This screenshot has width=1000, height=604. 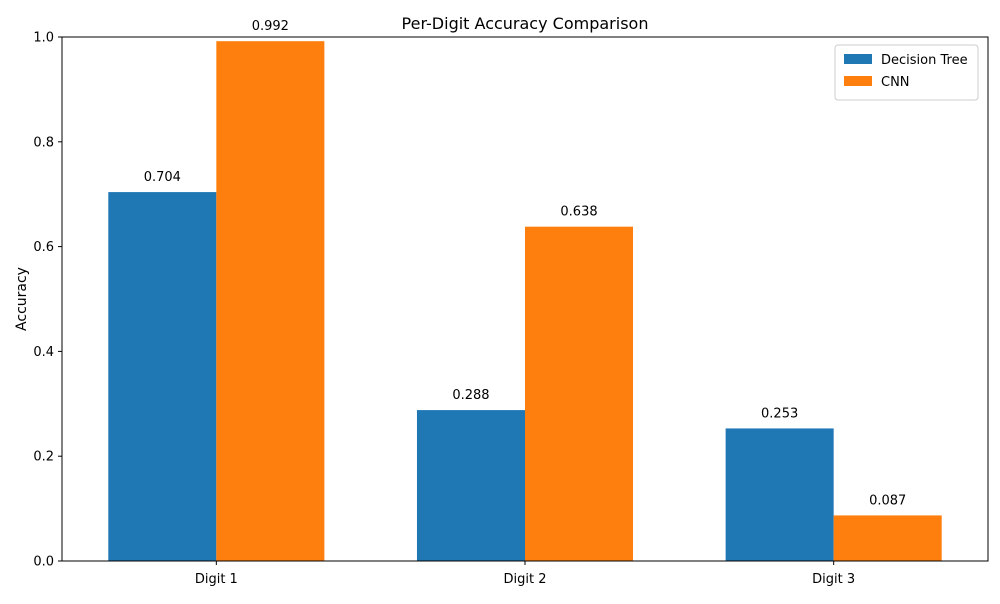 I want to click on x-axis: Digit 1 Digit 2 Digit 3, so click(x=525, y=574).